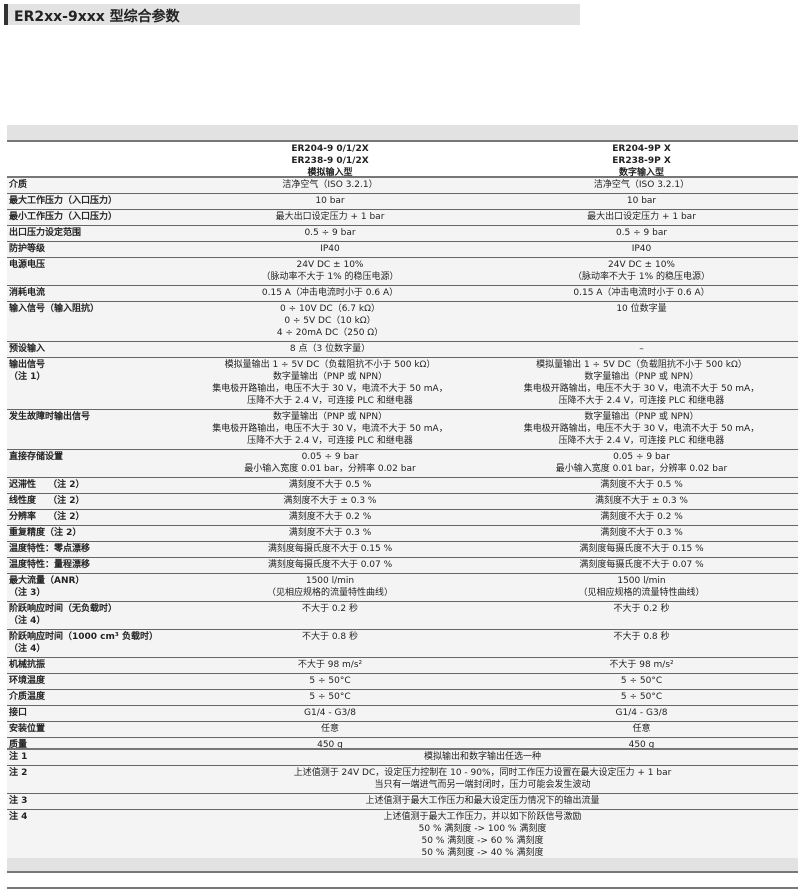  Describe the element at coordinates (91, 713) in the screenshot. I see `row-label-cell: 接口` at that location.